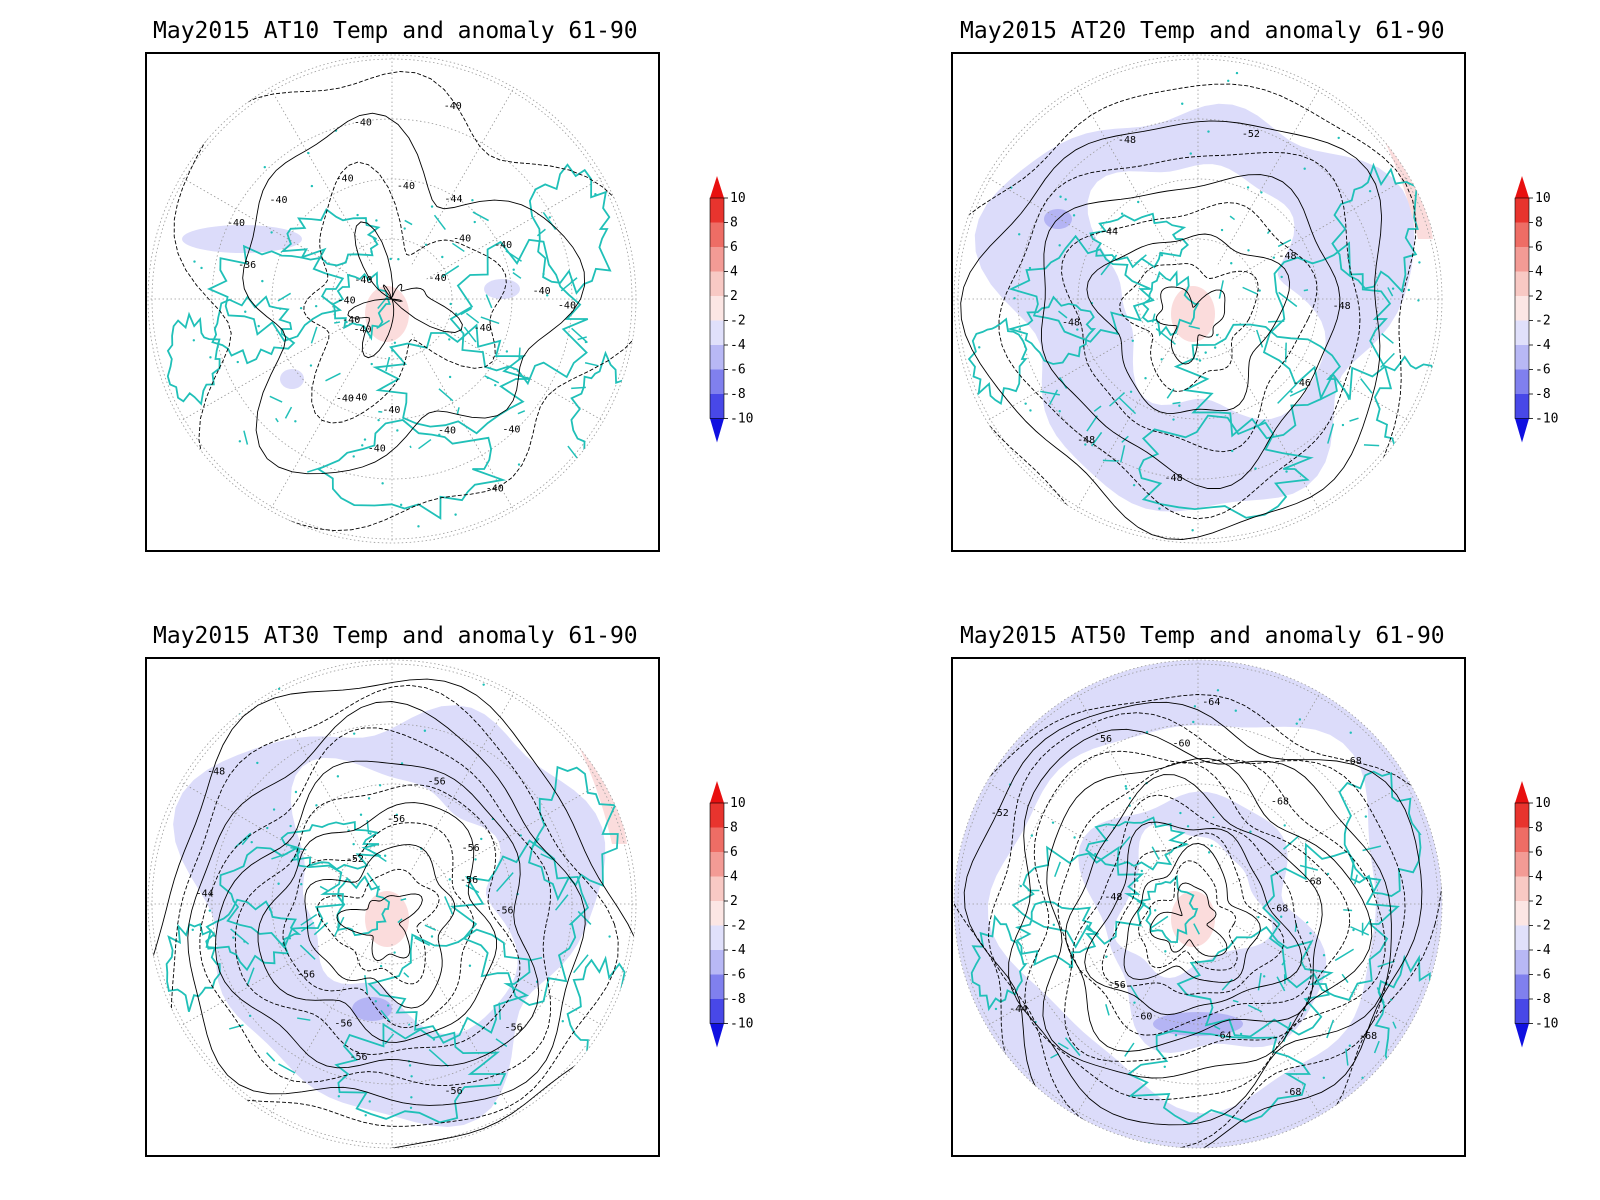  Describe the element at coordinates (738, 318) in the screenshot. I see `colorbar-at10: 10 8 6 4 2 -2 -4 -6 -8 -10` at that location.